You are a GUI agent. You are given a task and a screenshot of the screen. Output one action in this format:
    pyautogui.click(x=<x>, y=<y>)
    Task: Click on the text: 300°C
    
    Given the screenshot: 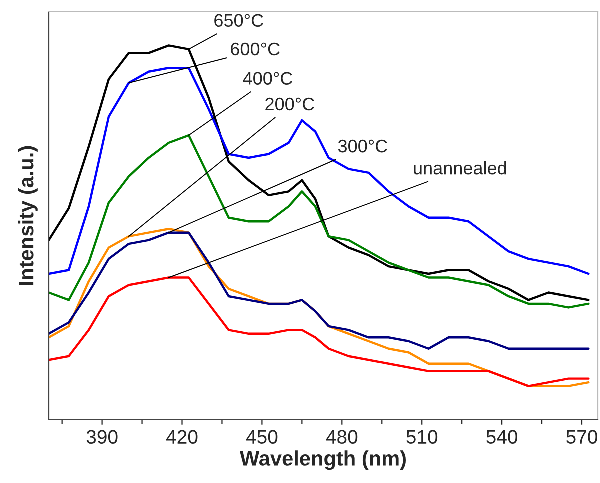 What is the action you would take?
    pyautogui.click(x=363, y=146)
    